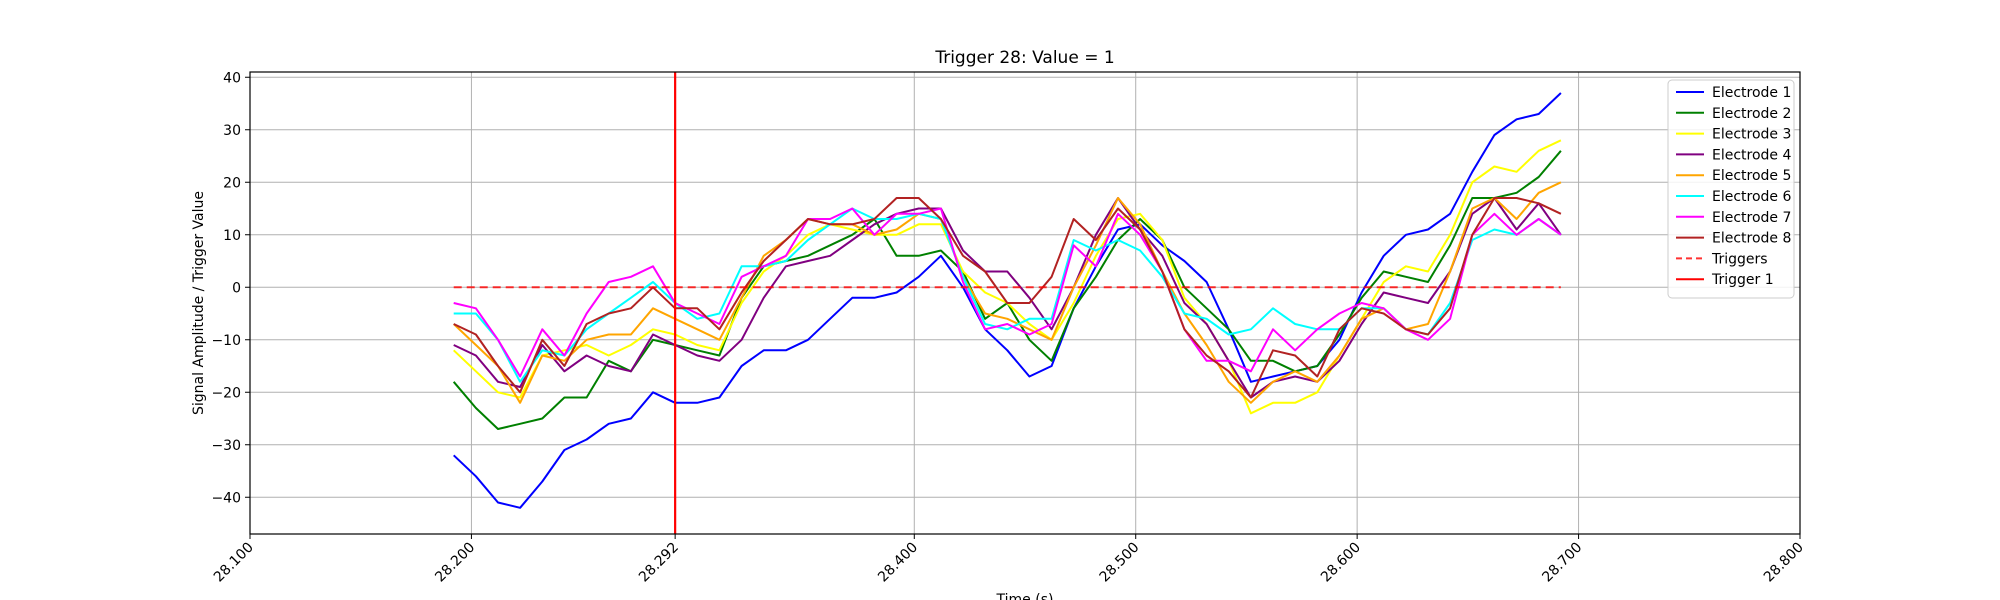  I want to click on y-tick-label: 10, so click(232, 236).